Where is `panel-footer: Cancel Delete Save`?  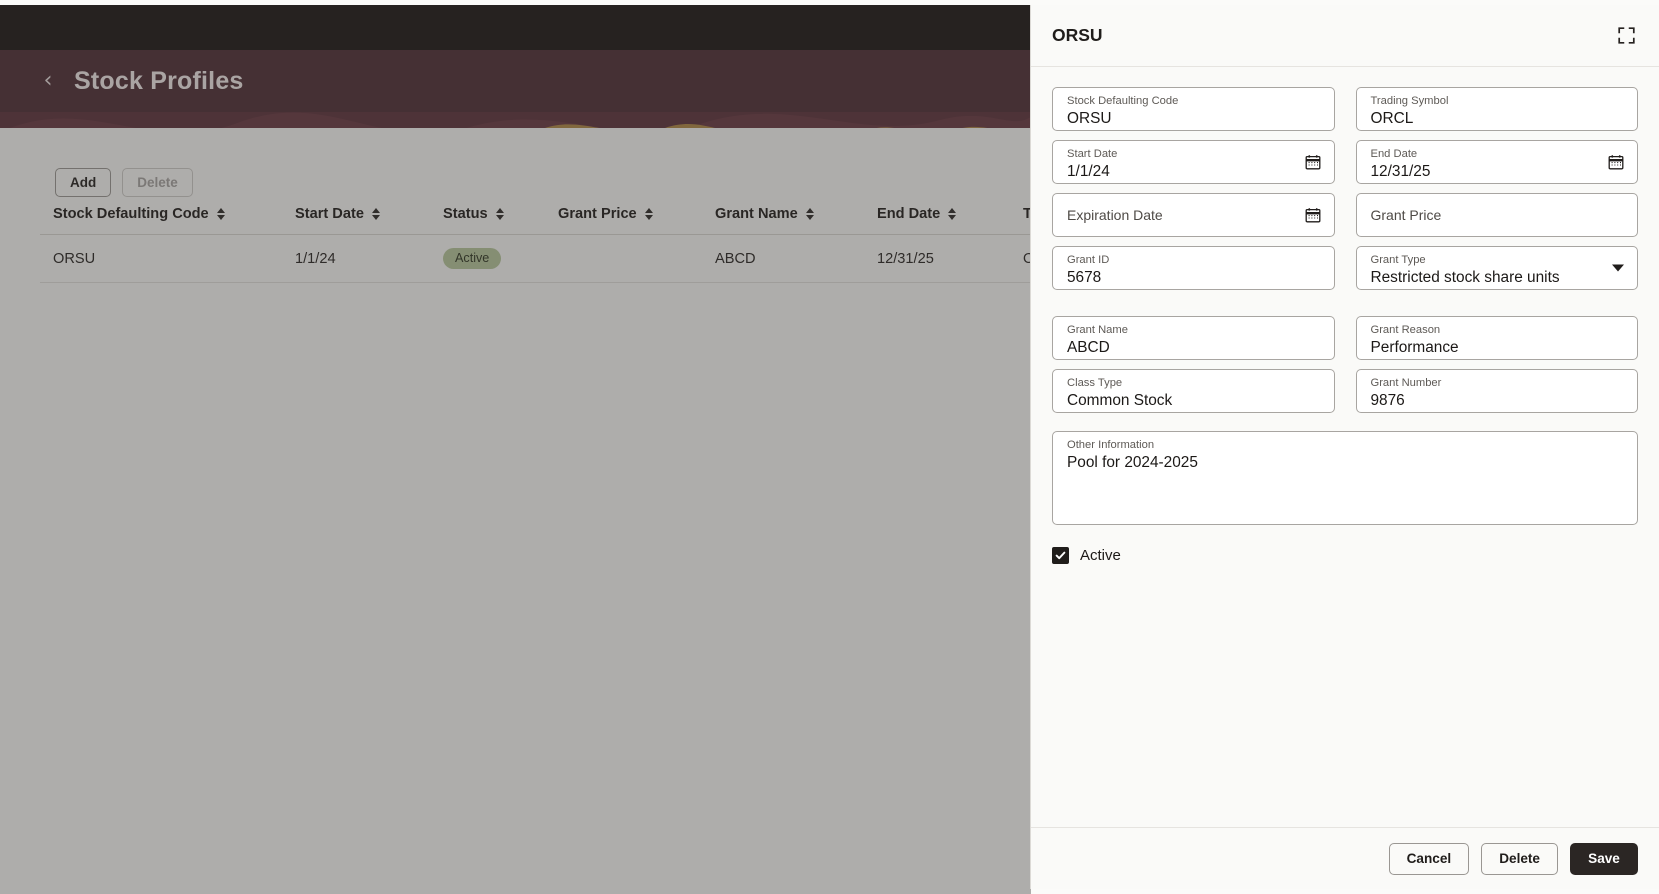 panel-footer: Cancel Delete Save is located at coordinates (1345, 858).